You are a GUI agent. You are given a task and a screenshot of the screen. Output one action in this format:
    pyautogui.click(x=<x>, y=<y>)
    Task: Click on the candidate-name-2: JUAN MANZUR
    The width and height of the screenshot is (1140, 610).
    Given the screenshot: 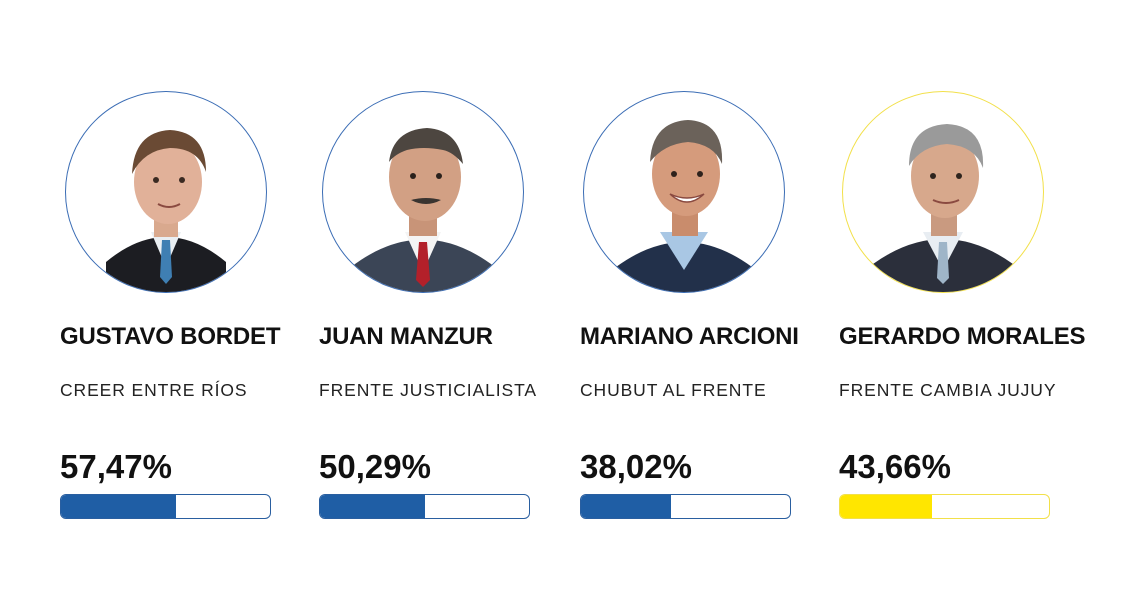 What is the action you would take?
    pyautogui.click(x=406, y=336)
    